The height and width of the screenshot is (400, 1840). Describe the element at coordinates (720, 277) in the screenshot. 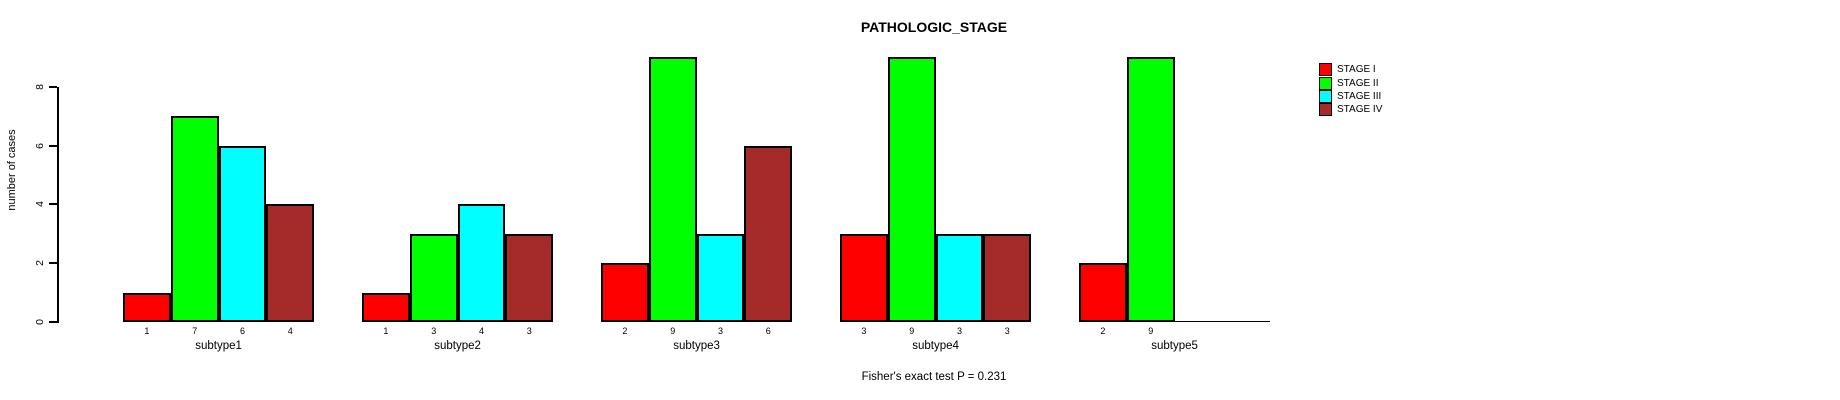

I see `bar-subtype3-stage-iii` at that location.